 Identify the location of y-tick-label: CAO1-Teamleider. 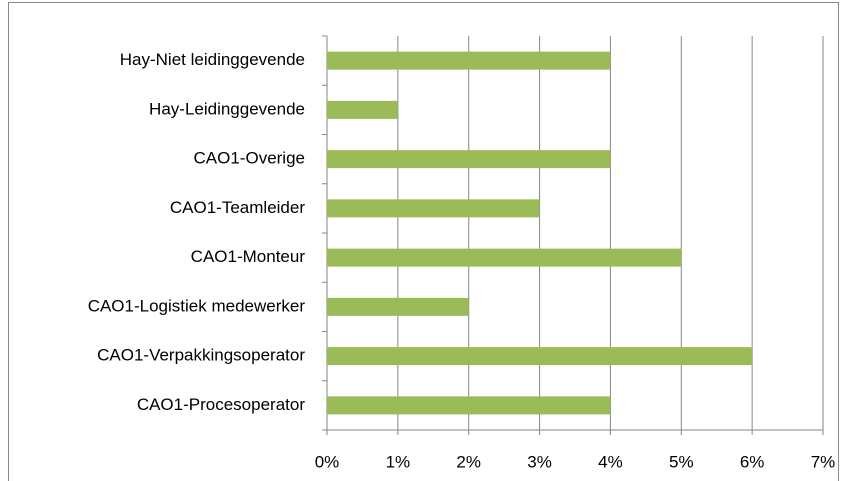
(237, 207).